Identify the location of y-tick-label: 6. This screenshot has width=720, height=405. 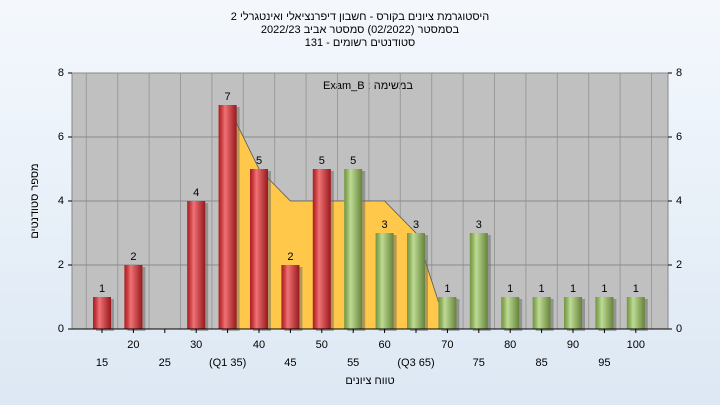
(61, 137).